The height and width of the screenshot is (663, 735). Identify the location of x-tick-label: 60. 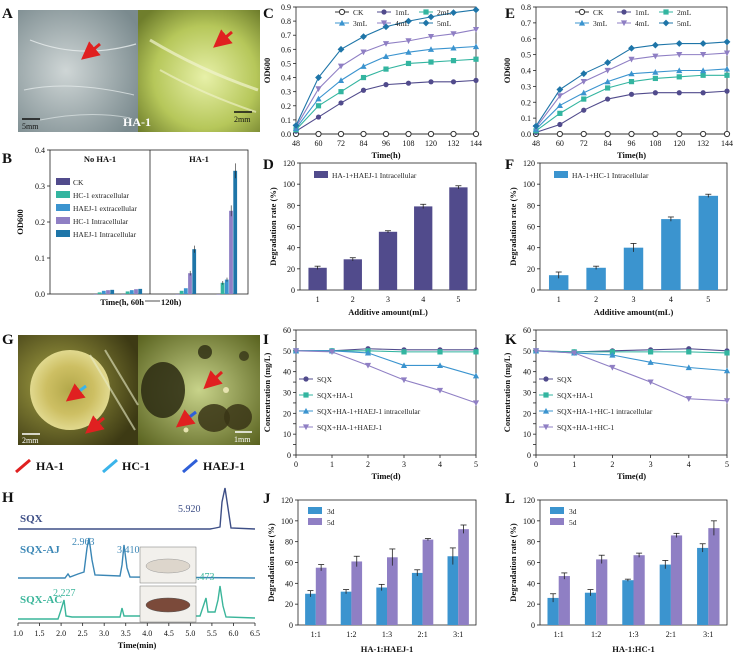
(319, 143).